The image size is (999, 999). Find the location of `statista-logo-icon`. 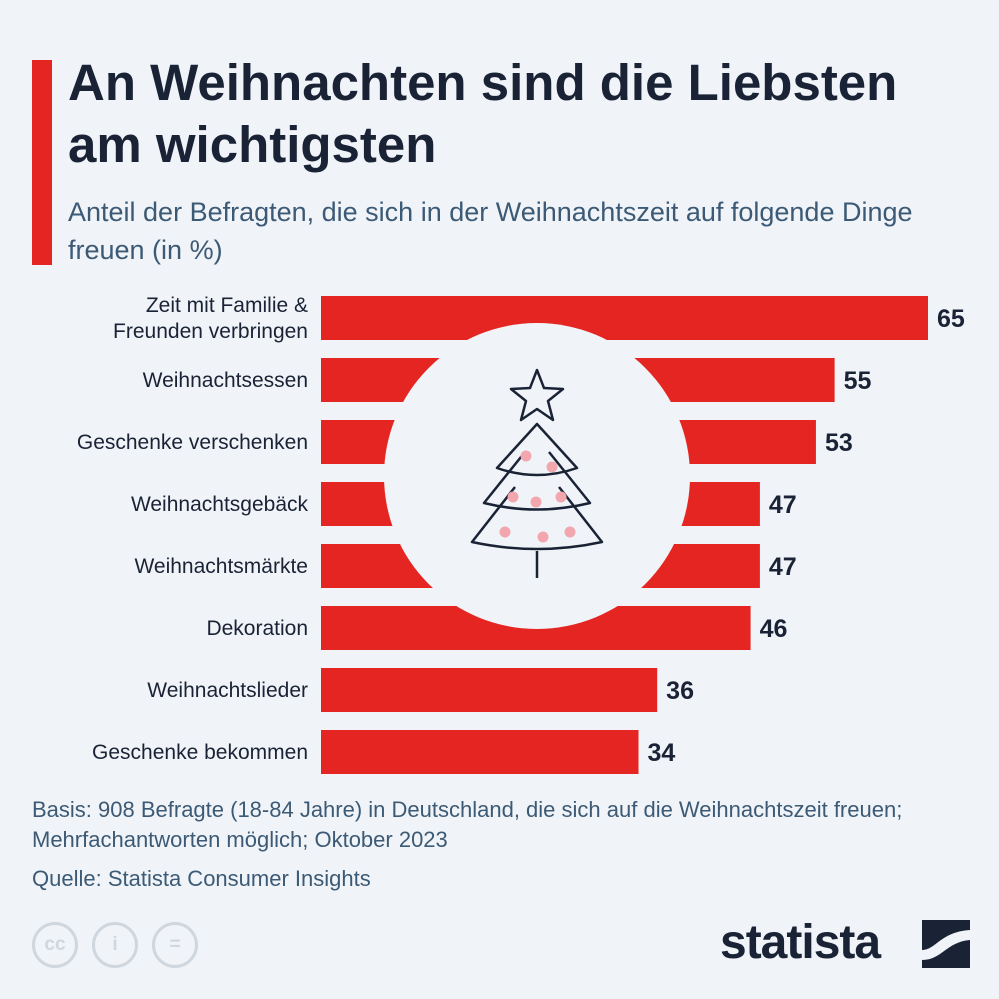

statista-logo-icon is located at coordinates (946, 944).